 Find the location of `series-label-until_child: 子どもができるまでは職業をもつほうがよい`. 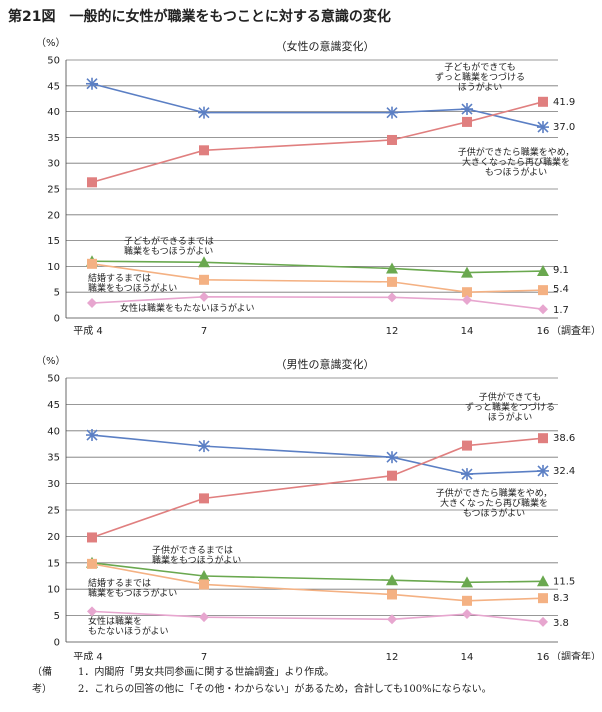

series-label-until_child: 子どもができるまでは職業をもつほうがよい is located at coordinates (169, 246).